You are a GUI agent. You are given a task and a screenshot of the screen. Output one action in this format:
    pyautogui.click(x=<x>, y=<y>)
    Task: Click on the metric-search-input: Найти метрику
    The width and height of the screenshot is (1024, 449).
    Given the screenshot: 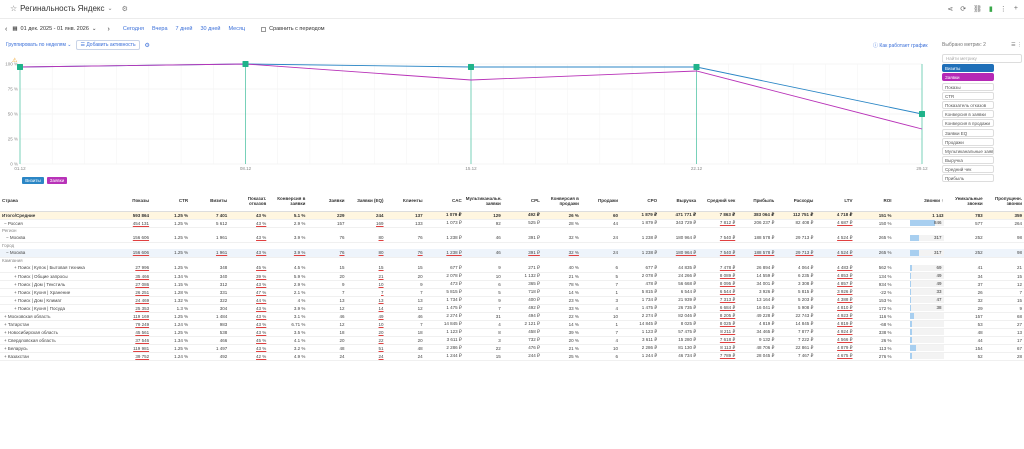 What is the action you would take?
    pyautogui.click(x=982, y=58)
    